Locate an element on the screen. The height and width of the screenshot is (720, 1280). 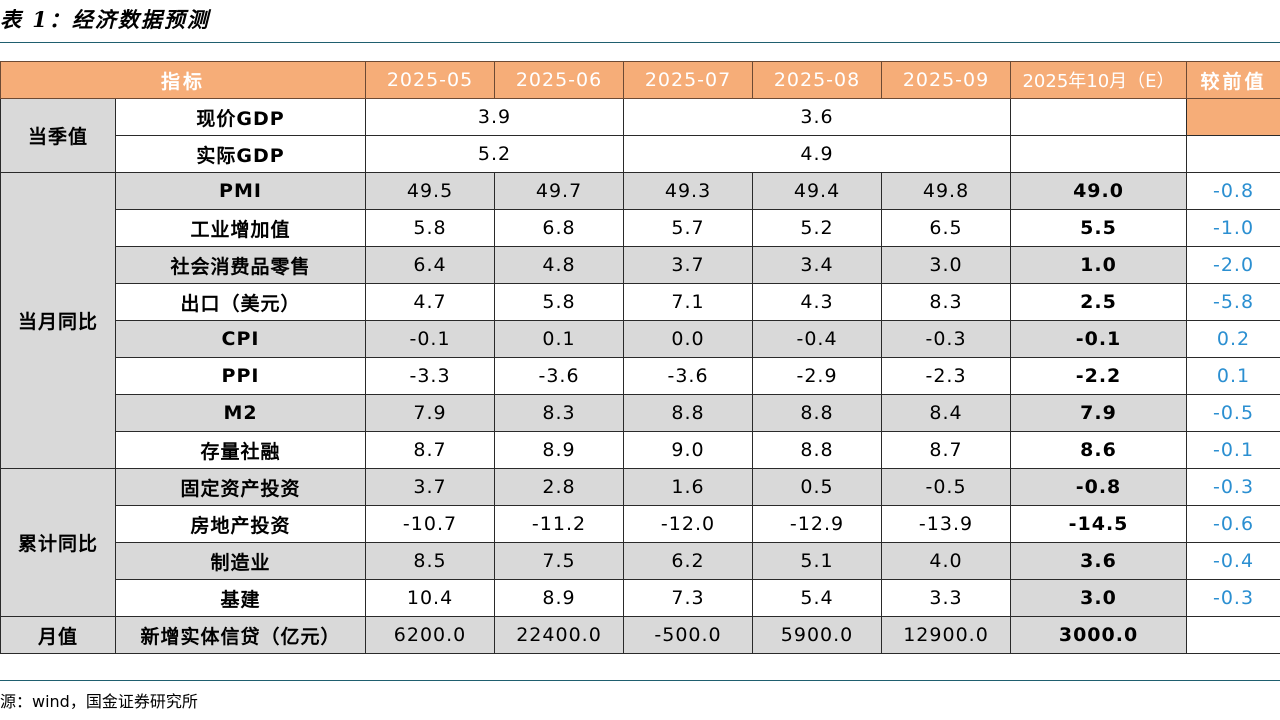
value-cell: 2.8 is located at coordinates (559, 487).